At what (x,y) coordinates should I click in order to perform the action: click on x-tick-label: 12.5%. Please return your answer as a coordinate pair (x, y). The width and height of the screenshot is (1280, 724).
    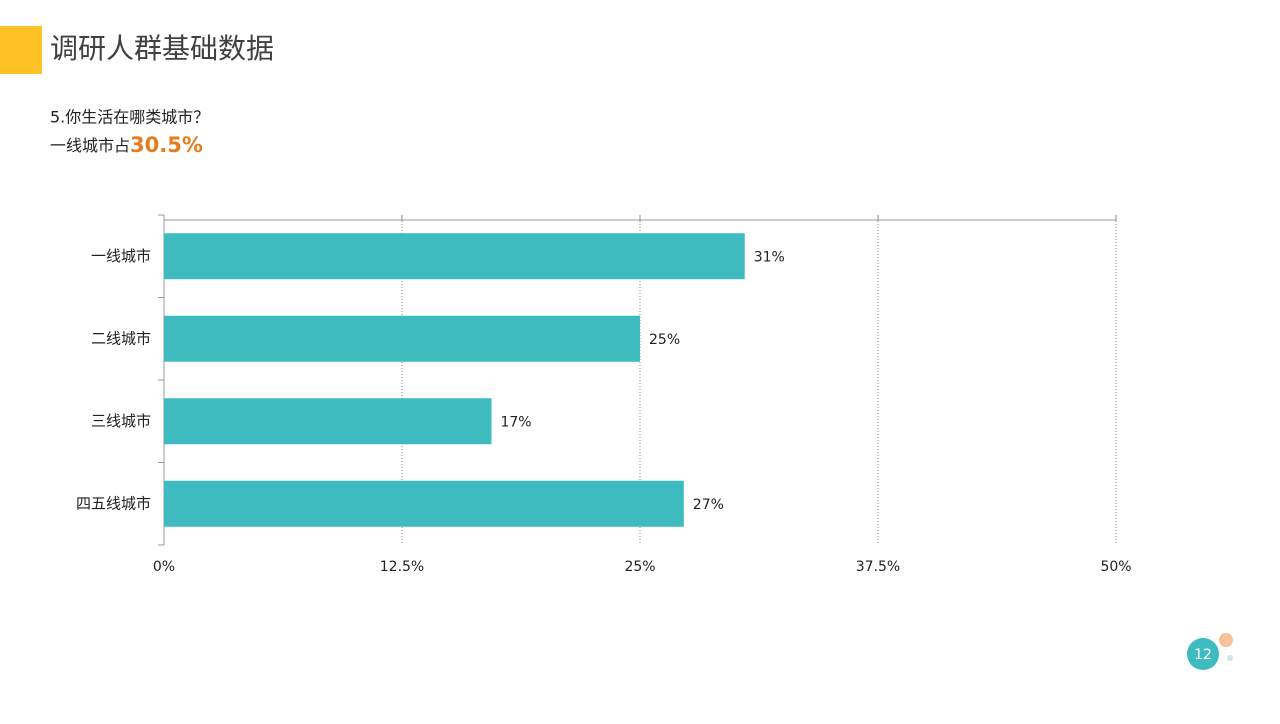
    Looking at the image, I should click on (402, 567).